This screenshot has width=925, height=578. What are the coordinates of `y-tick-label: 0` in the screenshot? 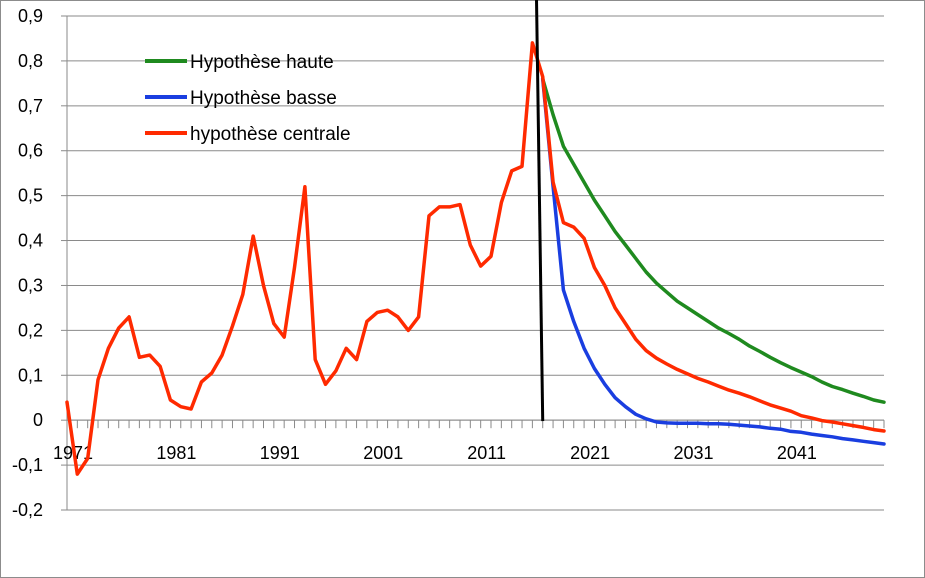 It's located at (38, 420).